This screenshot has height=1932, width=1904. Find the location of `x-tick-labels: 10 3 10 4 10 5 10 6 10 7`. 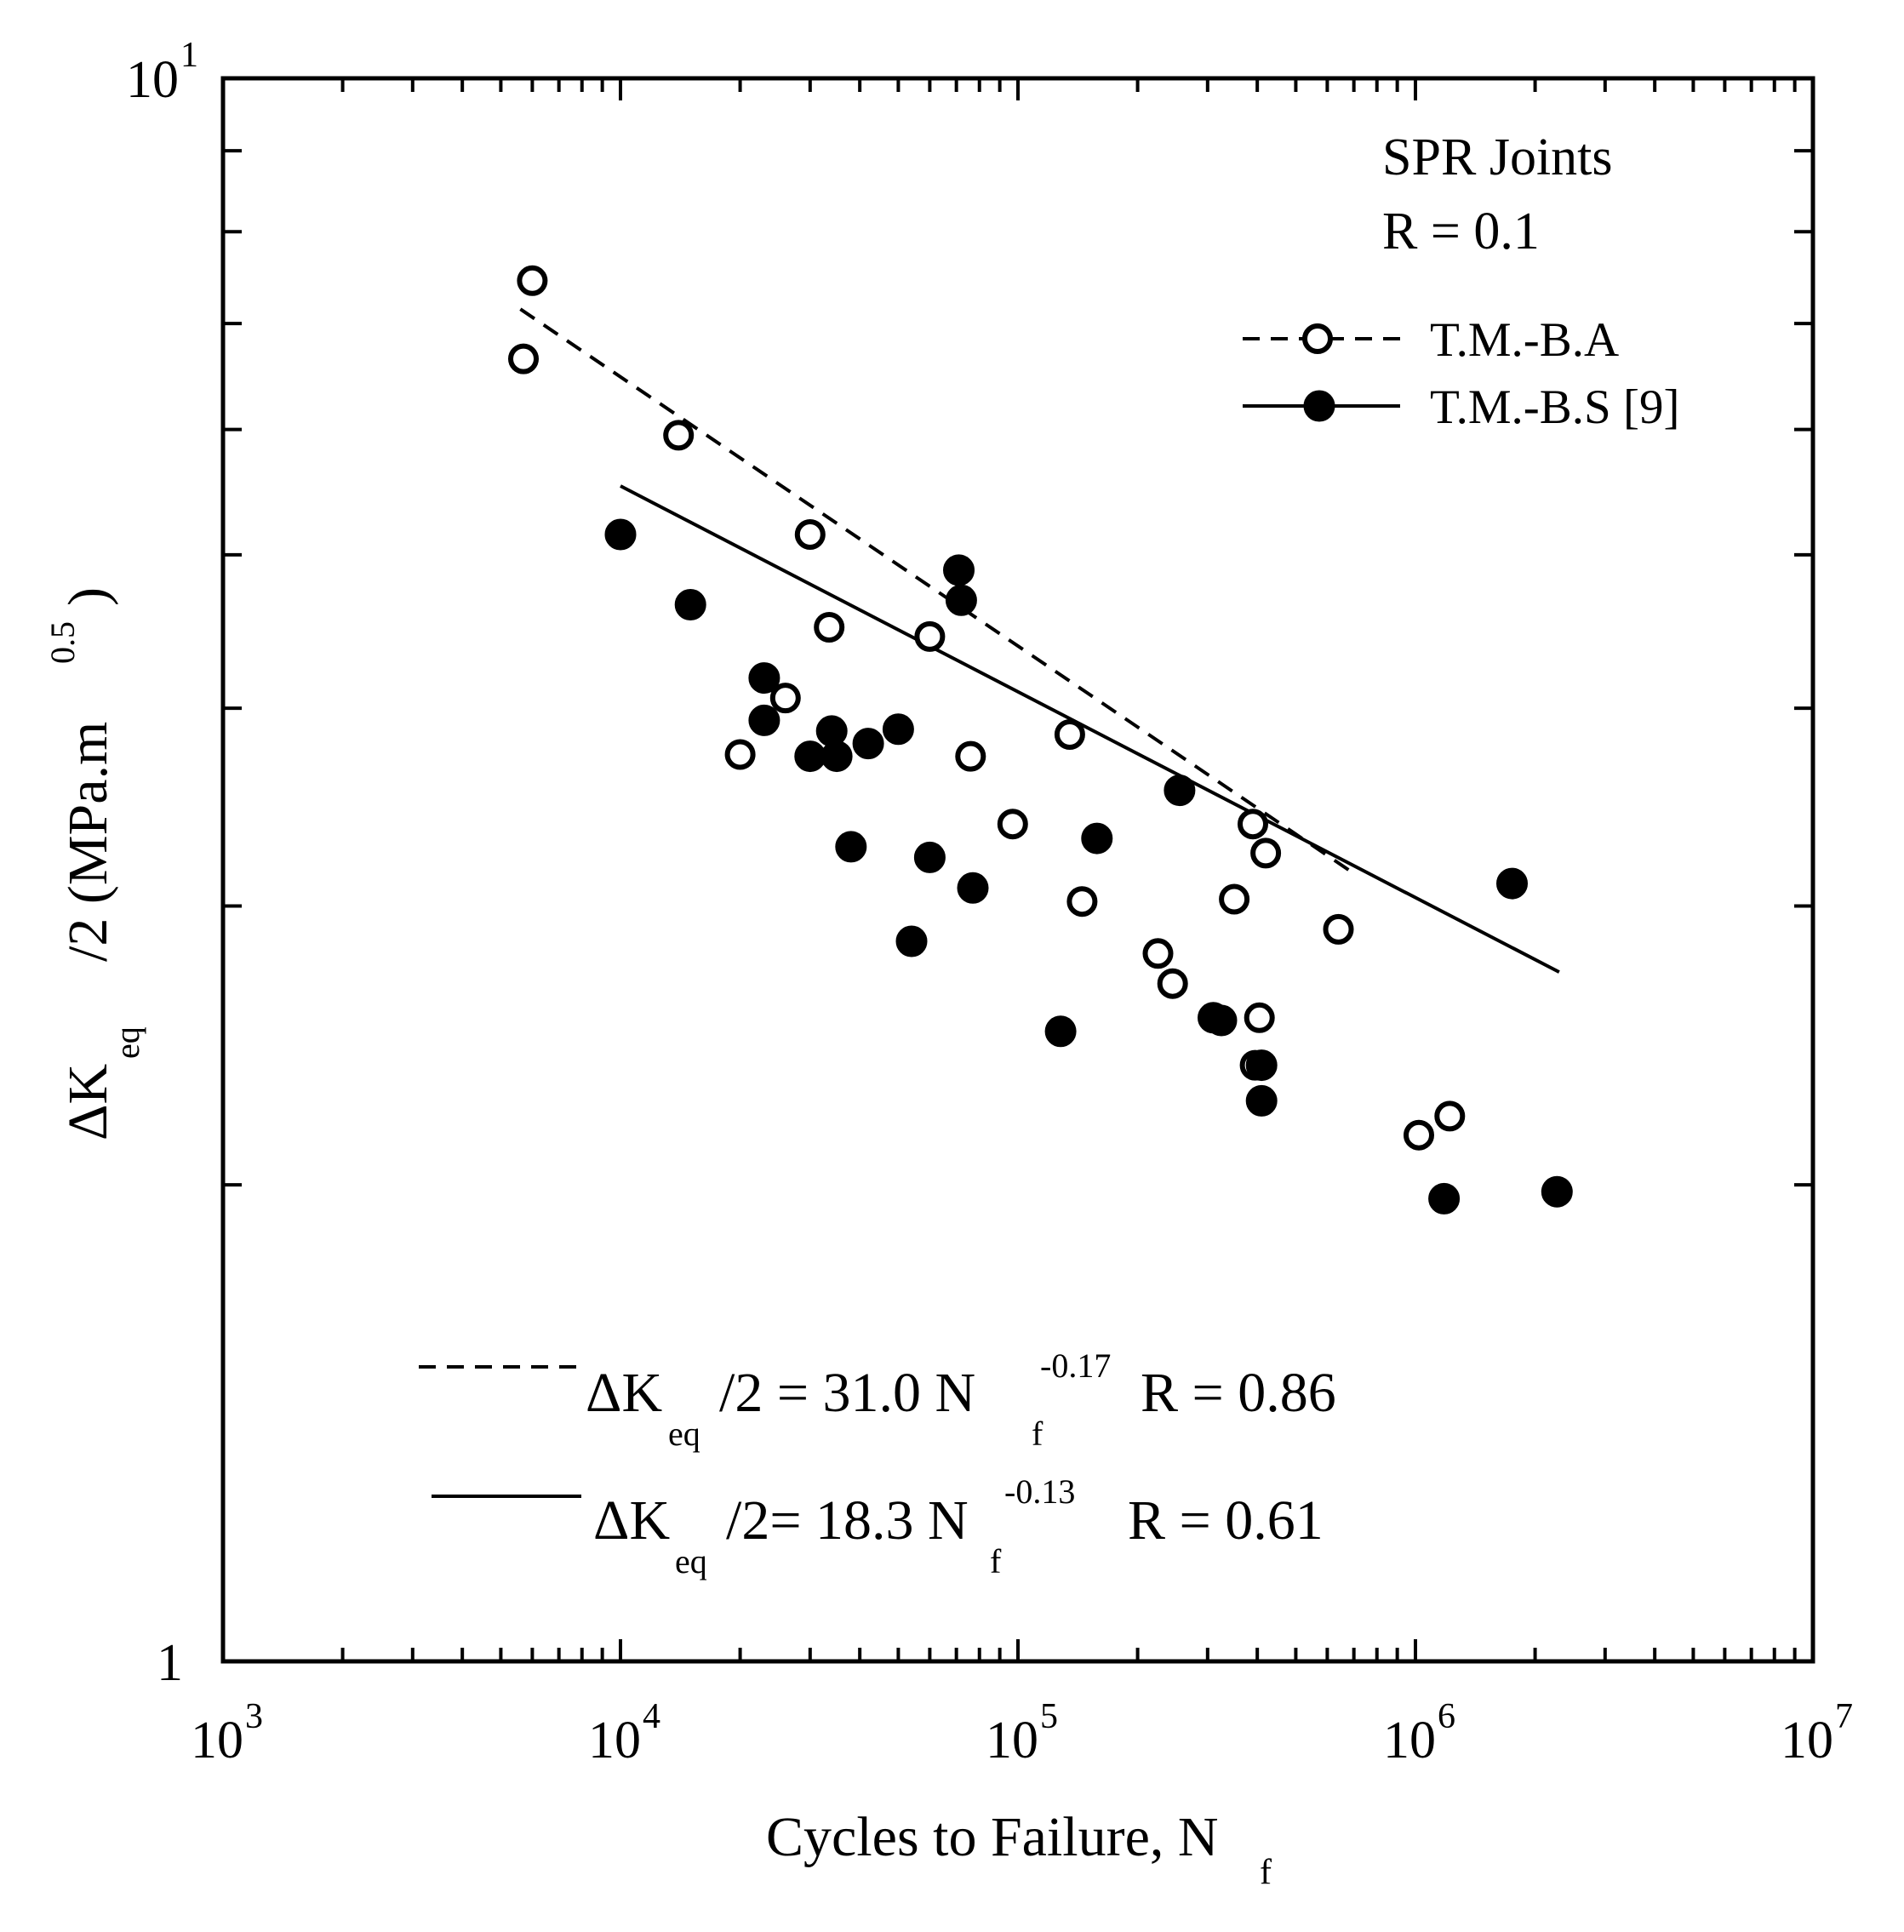

x-tick-labels: 10 3 10 4 10 5 10 6 10 7 is located at coordinates (1022, 1733).